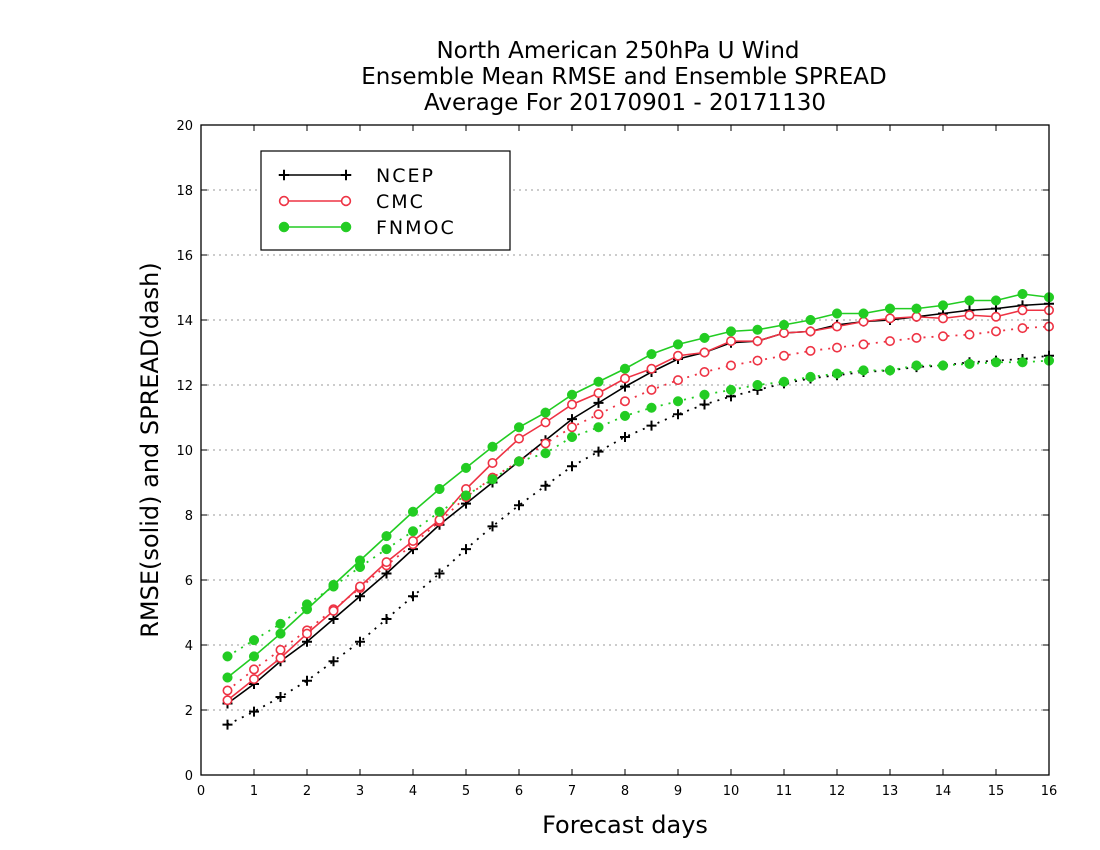 This screenshot has width=1100, height=850. What do you see at coordinates (356, 176) in the screenshot?
I see `legend-item-ncep: NCEP` at bounding box center [356, 176].